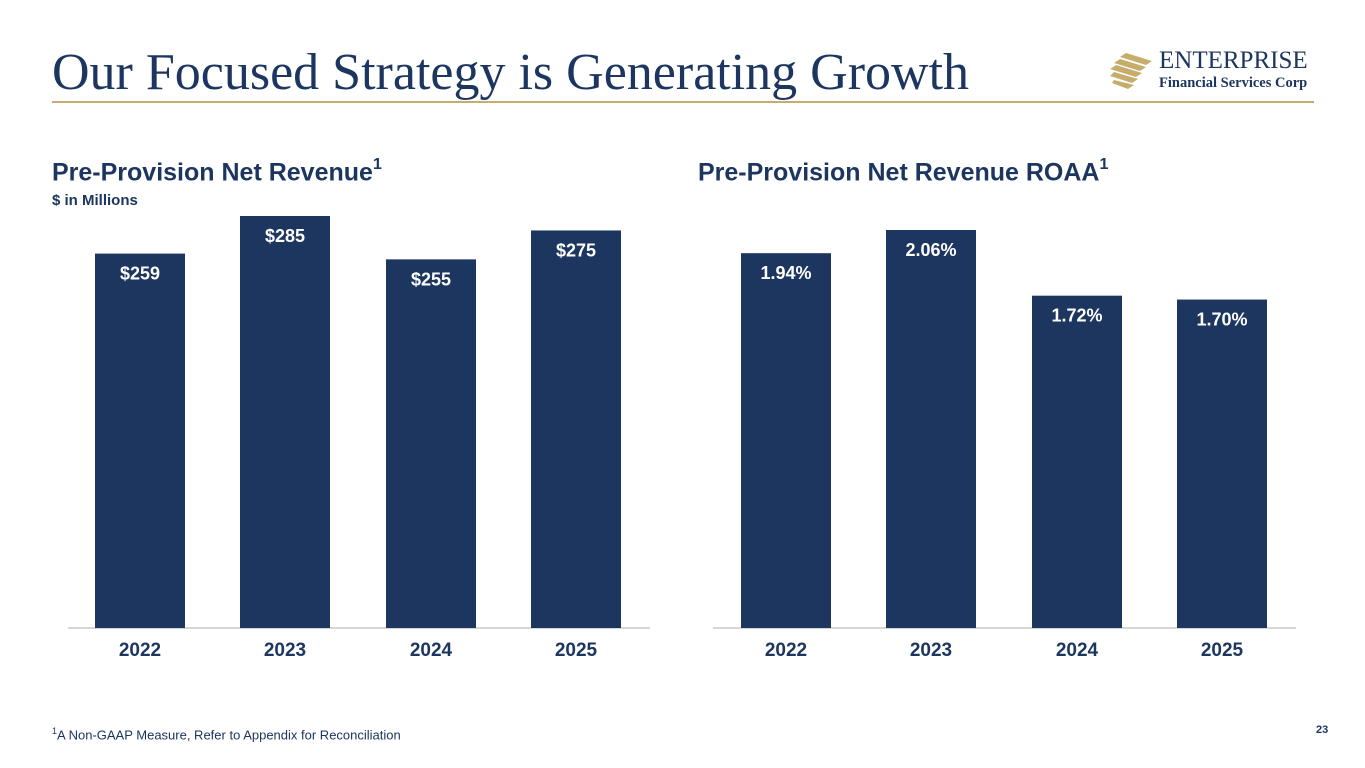 This screenshot has width=1365, height=768. I want to click on chart-0-bar-2022, so click(140, 440).